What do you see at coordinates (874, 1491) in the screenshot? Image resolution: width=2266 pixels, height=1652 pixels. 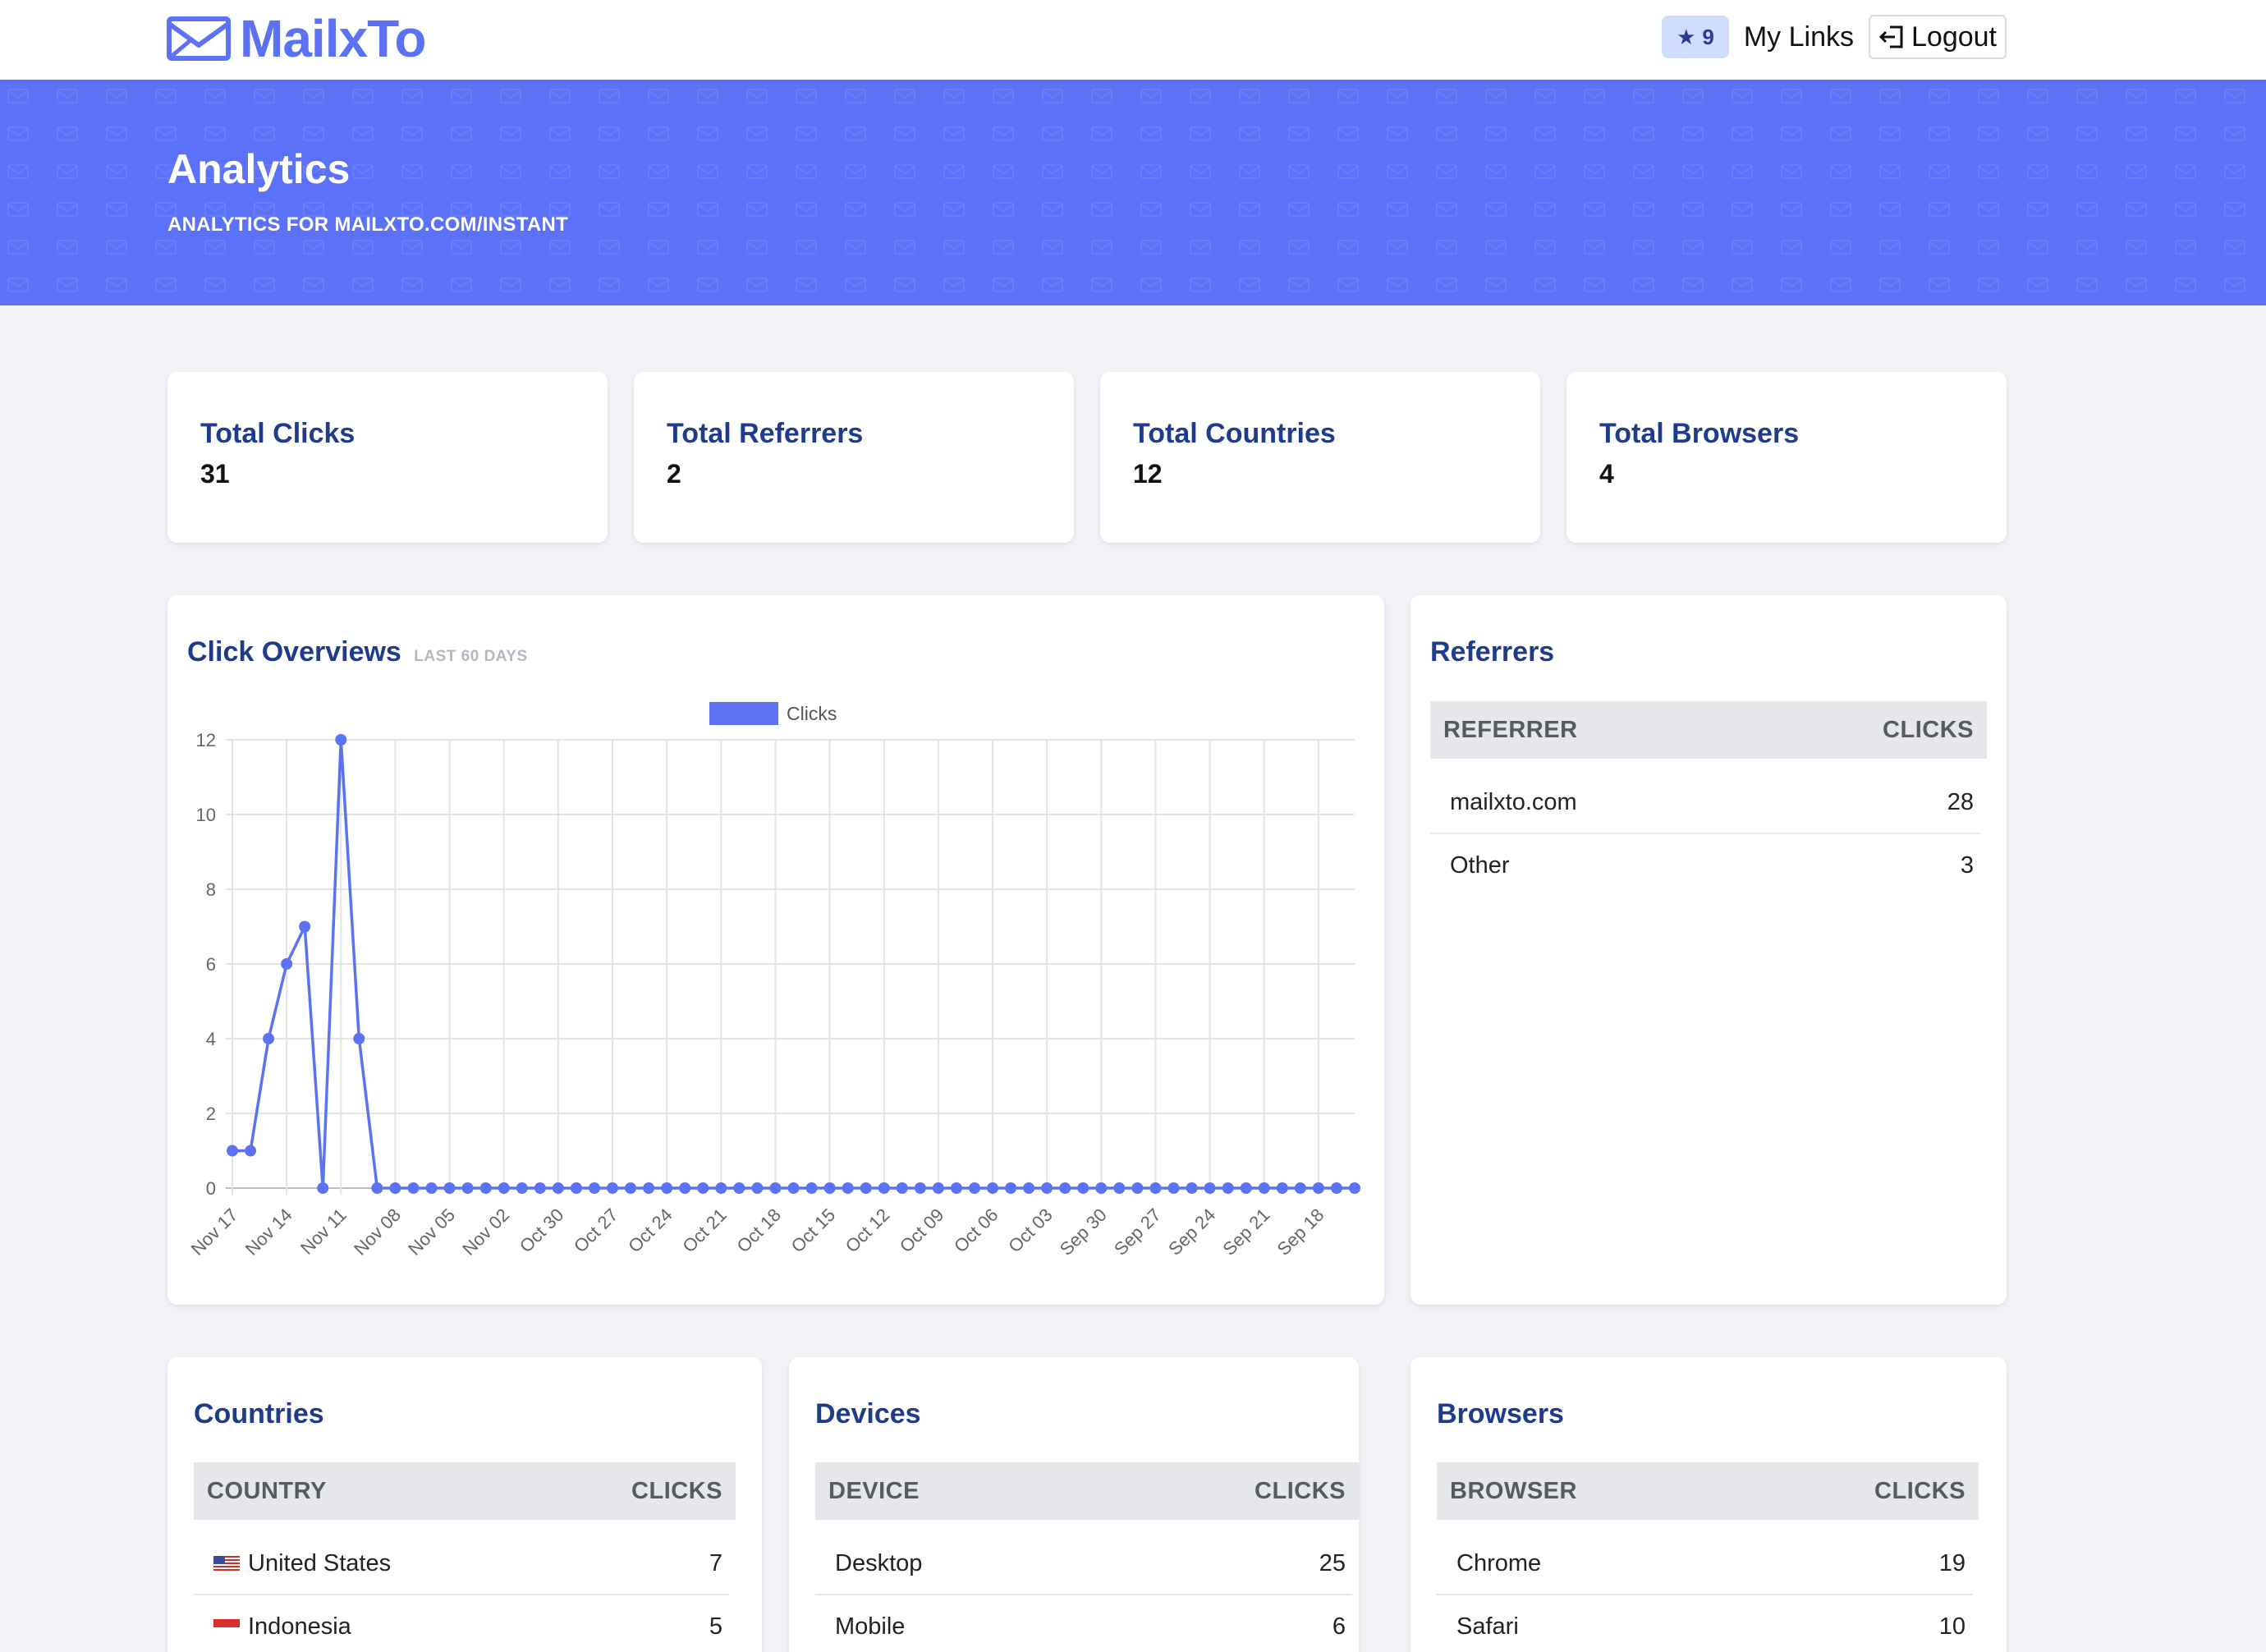 I see `column-header-device: DEVICE` at bounding box center [874, 1491].